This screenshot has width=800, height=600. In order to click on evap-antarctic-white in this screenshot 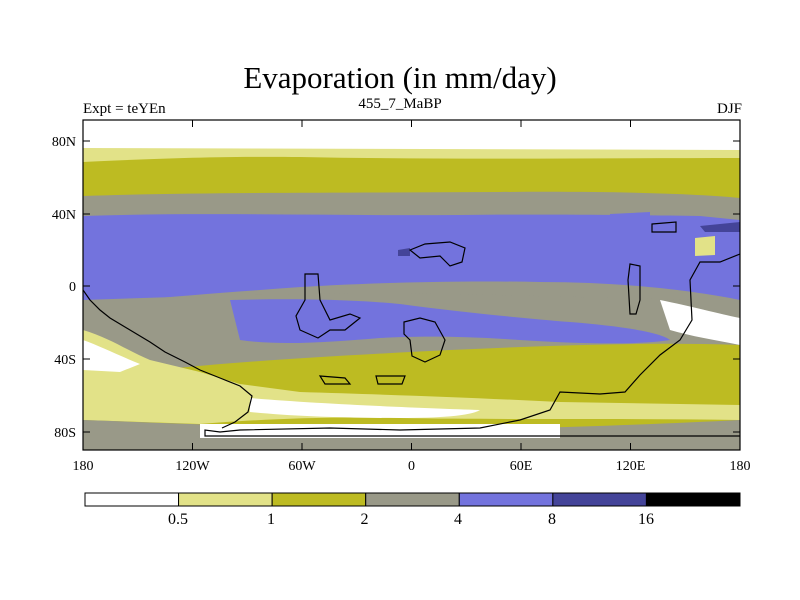, I will do `click(380, 431)`.